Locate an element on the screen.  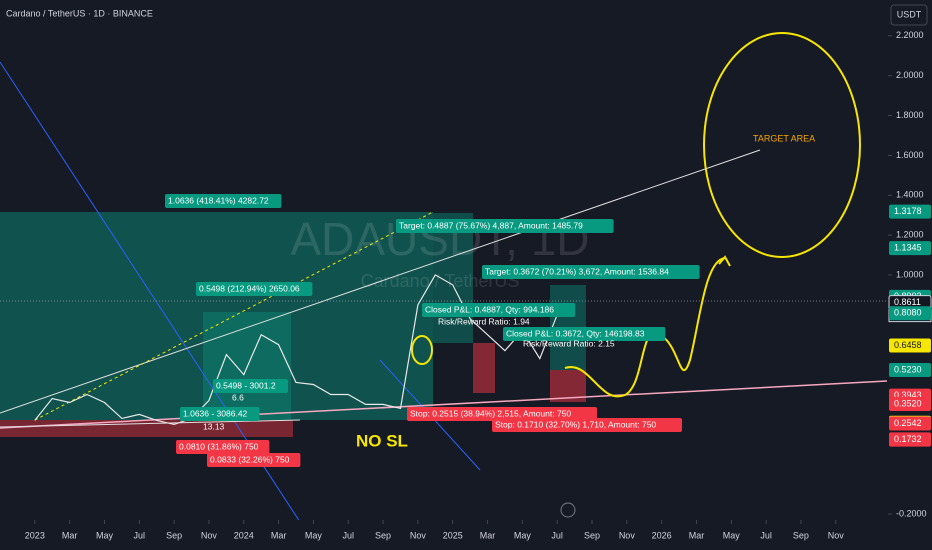
annotation: Stop: 0.1710 (32.70%) 1,710, Amount: 750 is located at coordinates (575, 424).